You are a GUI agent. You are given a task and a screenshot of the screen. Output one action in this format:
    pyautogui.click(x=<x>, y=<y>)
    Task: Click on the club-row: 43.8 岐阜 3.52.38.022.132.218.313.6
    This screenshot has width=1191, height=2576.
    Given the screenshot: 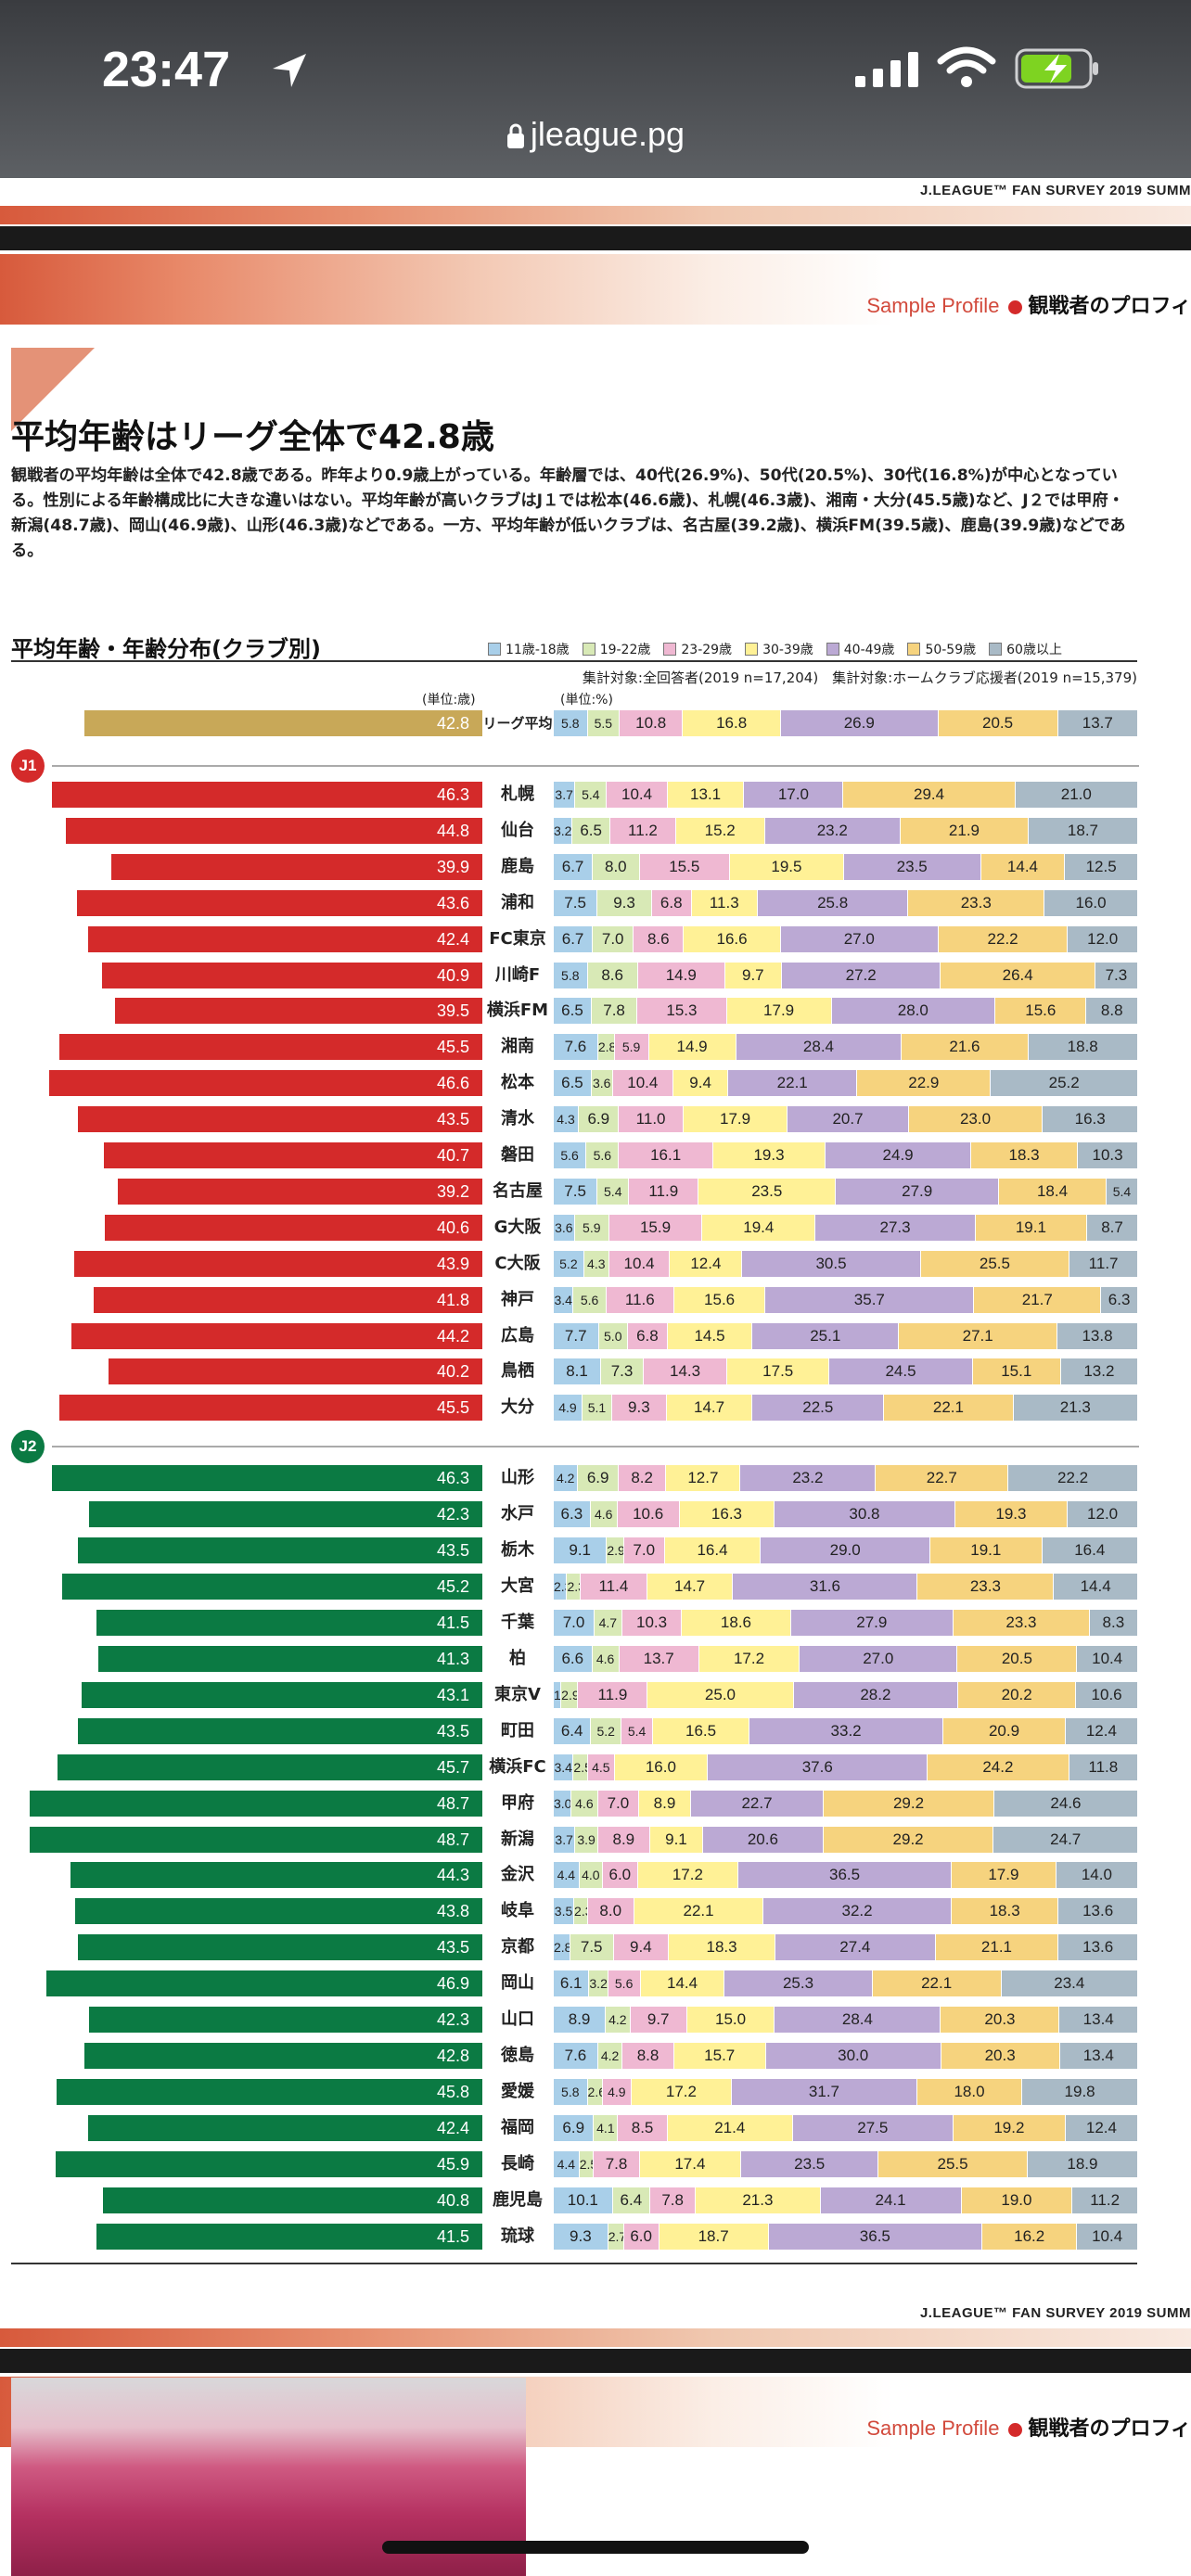 What is the action you would take?
    pyautogui.click(x=571, y=1912)
    